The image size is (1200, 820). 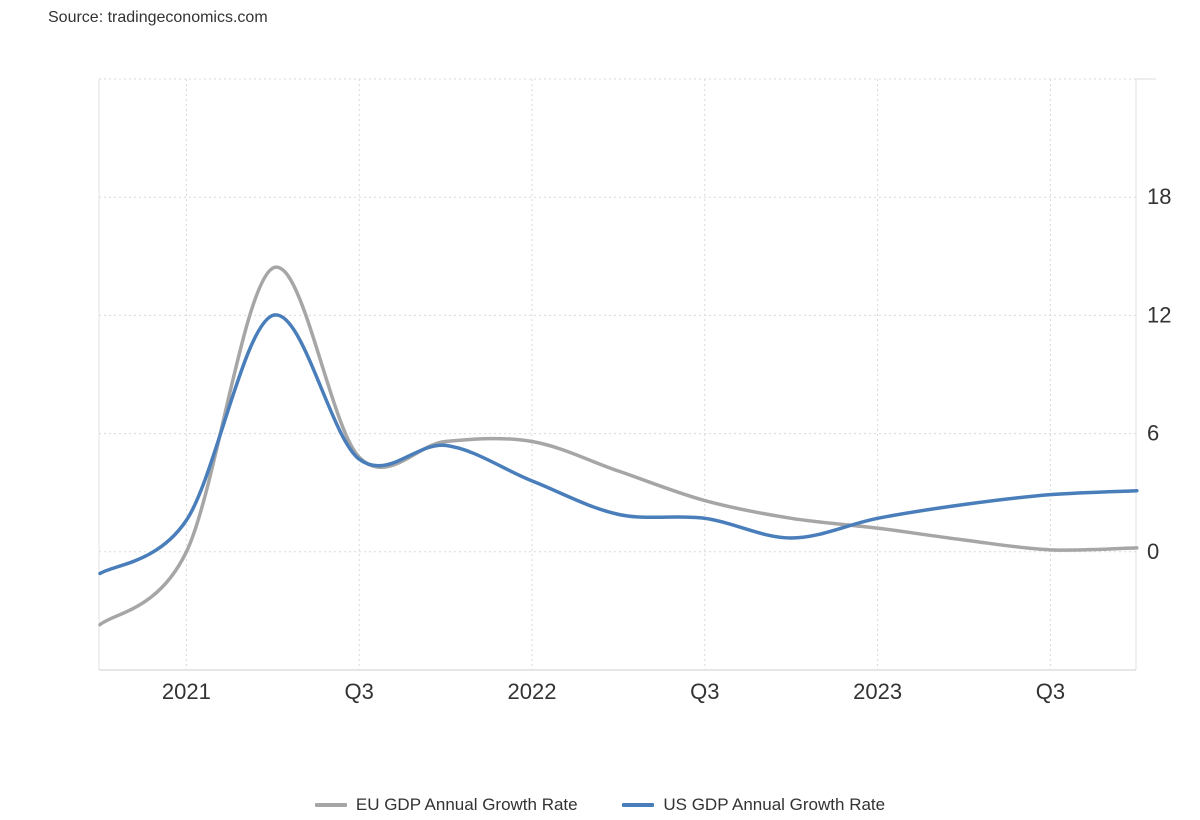 I want to click on y-tick-label: 6, so click(x=1153, y=433).